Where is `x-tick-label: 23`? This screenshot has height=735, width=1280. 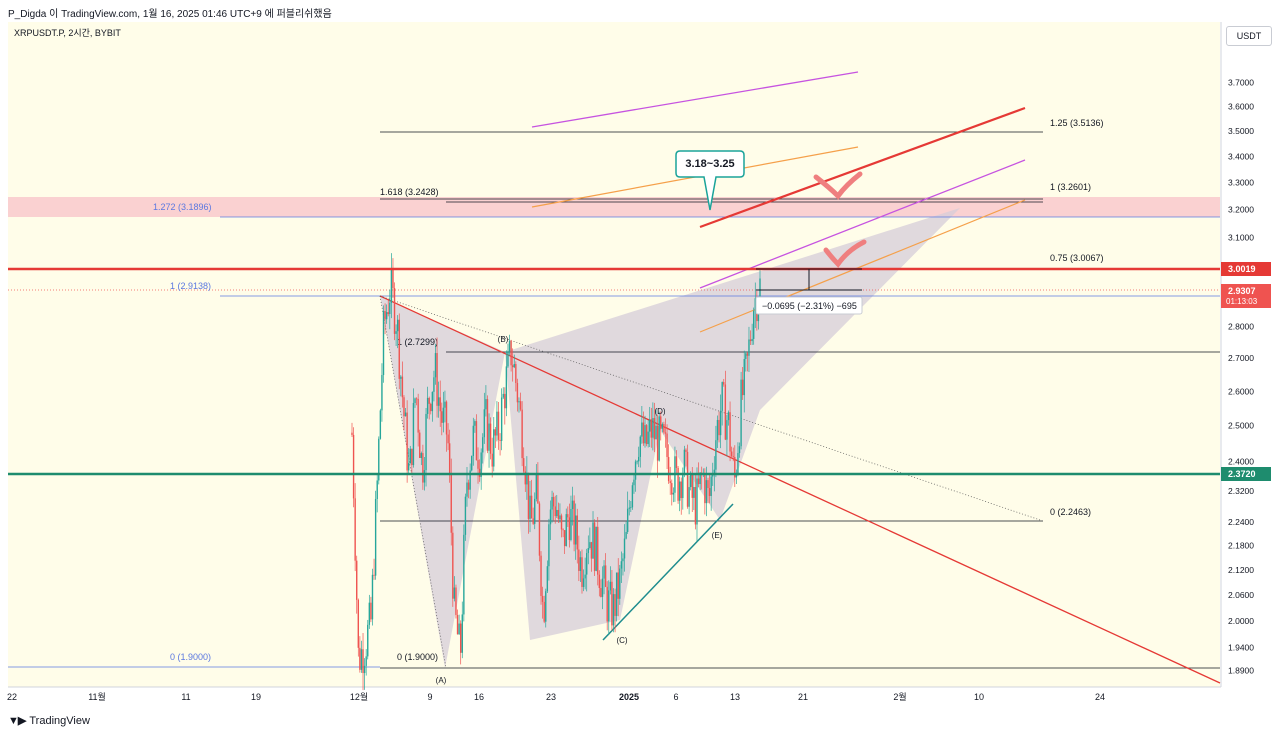
x-tick-label: 23 is located at coordinates (551, 697).